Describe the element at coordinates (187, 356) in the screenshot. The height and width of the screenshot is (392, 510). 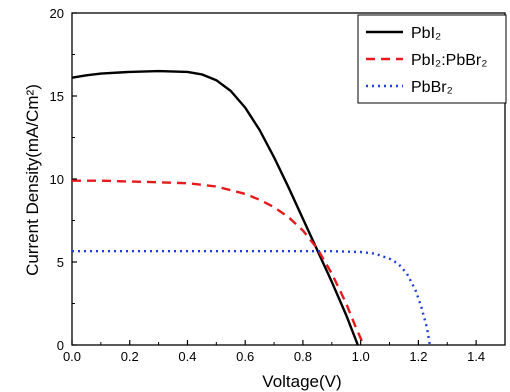
I see `x-tick-label: 0.4` at that location.